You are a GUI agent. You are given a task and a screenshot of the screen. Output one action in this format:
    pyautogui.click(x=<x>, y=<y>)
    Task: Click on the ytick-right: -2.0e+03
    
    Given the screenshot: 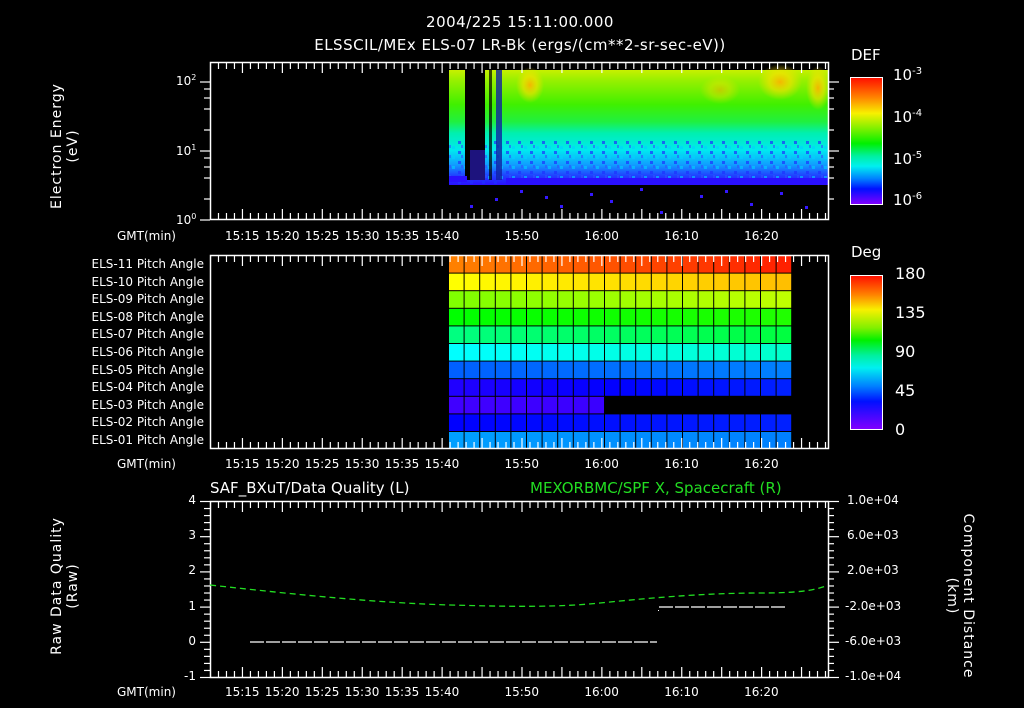 What is the action you would take?
    pyautogui.click(x=873, y=605)
    